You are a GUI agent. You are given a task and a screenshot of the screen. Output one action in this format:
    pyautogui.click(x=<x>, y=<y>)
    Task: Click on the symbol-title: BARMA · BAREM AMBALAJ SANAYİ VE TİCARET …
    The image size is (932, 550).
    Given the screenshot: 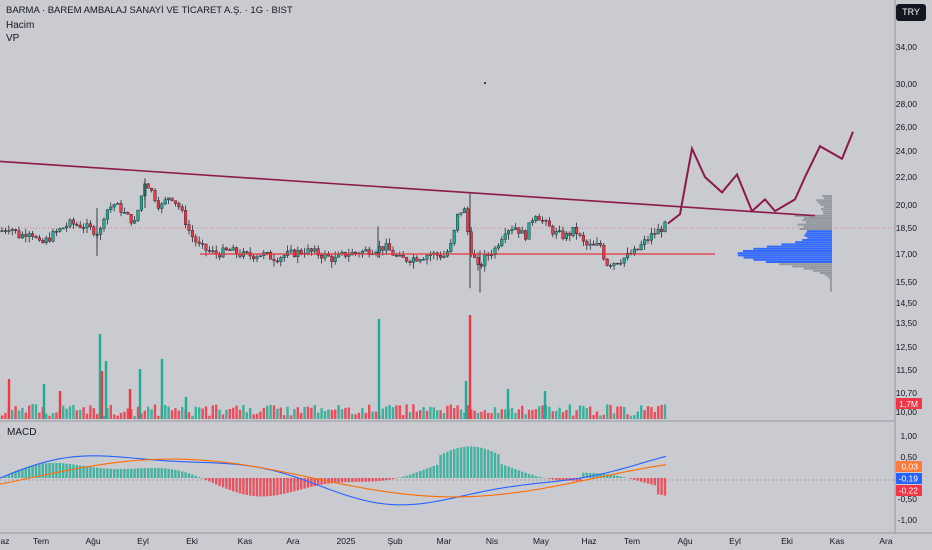 What is the action you would take?
    pyautogui.click(x=149, y=10)
    